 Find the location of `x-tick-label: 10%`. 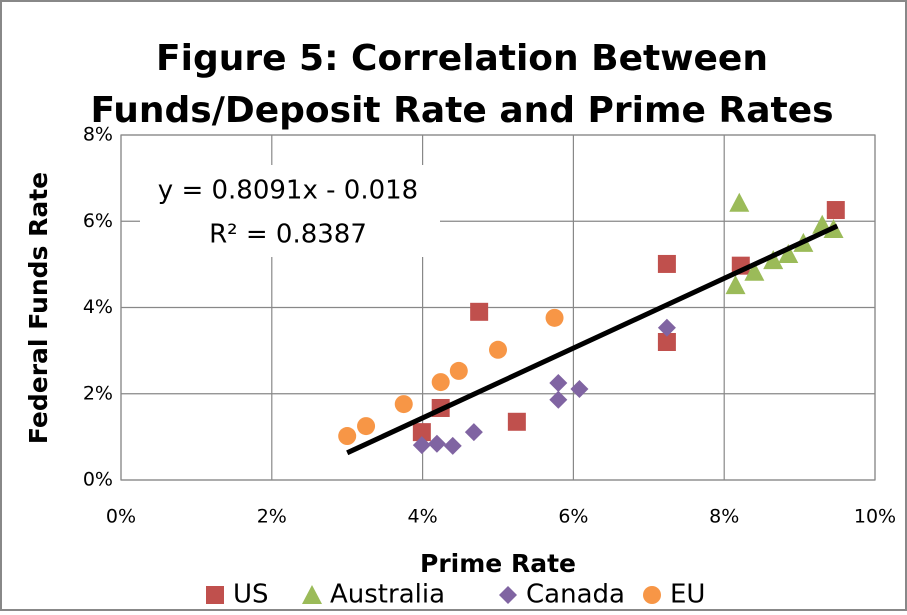

x-tick-label: 10% is located at coordinates (875, 517).